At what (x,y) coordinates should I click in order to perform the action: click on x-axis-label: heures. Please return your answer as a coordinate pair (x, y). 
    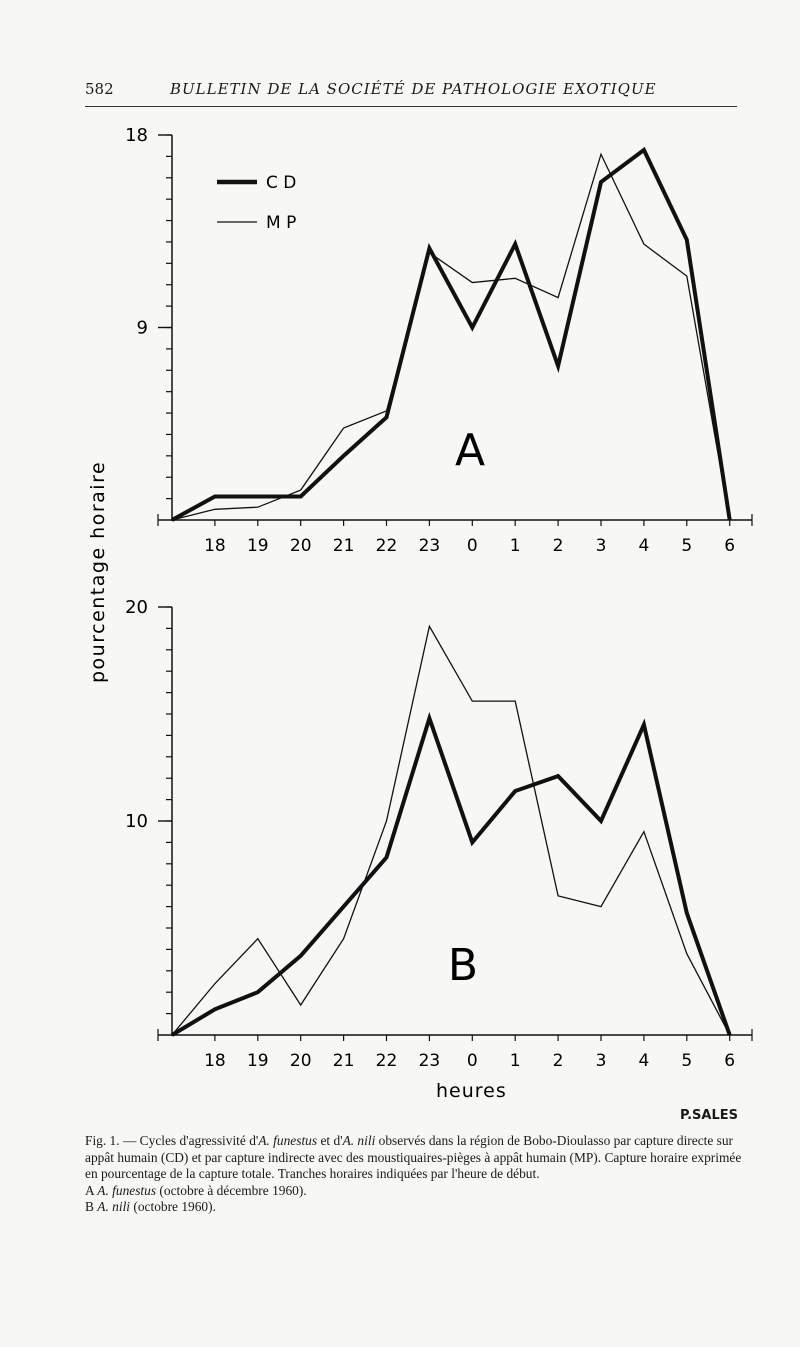
    Looking at the image, I should click on (471, 1091).